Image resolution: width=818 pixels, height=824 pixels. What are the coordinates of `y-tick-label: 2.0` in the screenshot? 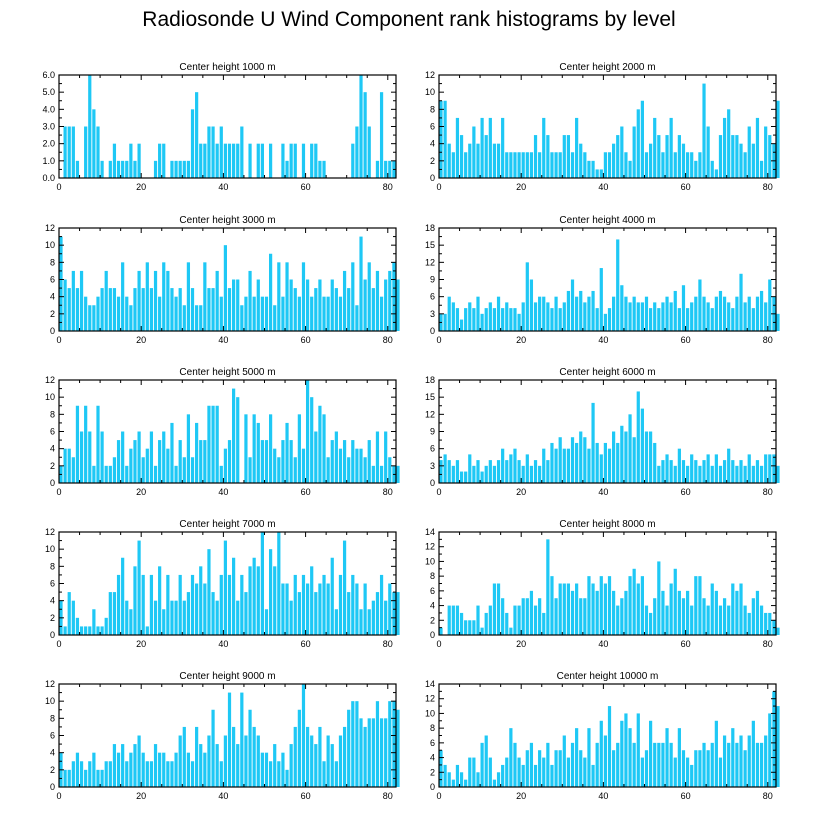 It's located at (48, 144).